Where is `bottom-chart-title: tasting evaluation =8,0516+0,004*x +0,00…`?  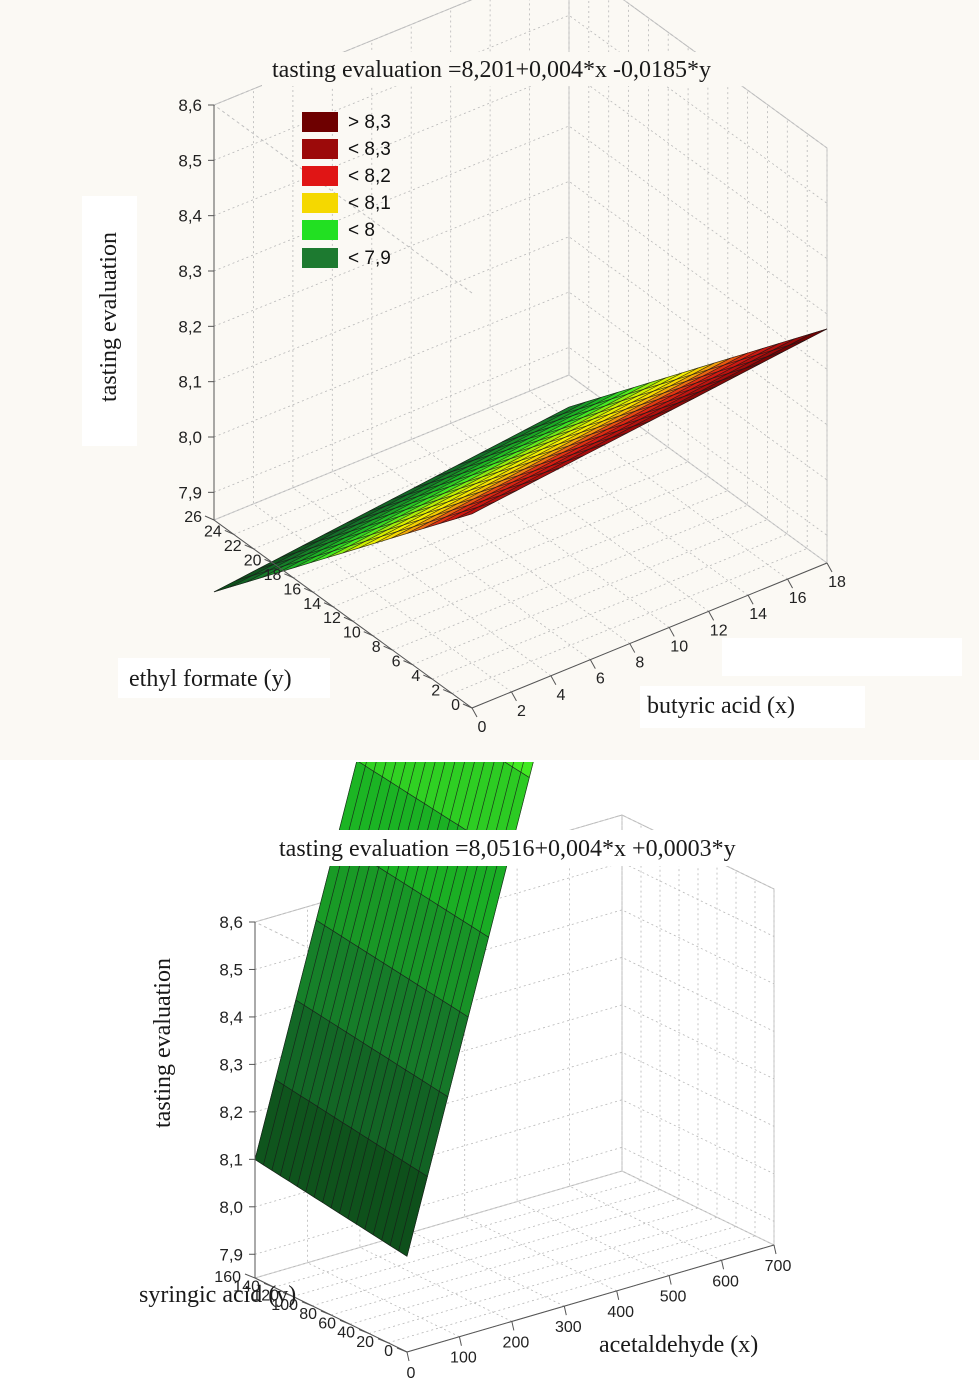
bottom-chart-title: tasting evaluation =8,0516+0,004*x +0,00… is located at coordinates (507, 849).